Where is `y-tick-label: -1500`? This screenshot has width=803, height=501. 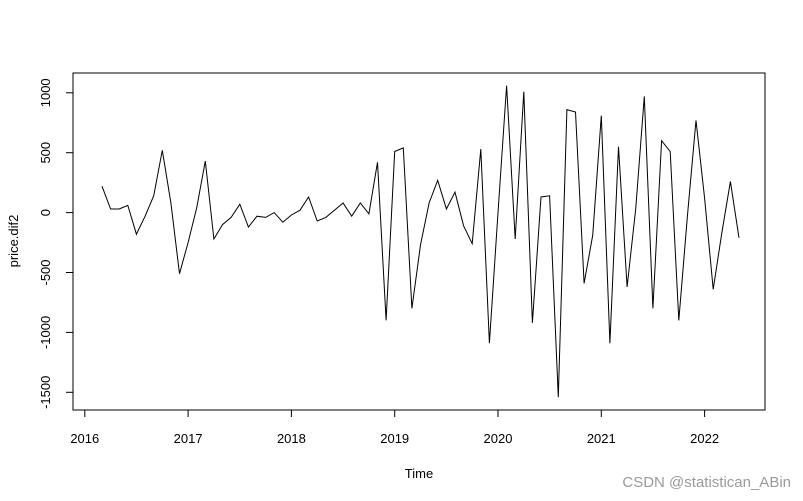
y-tick-label: -1500 is located at coordinates (45, 392).